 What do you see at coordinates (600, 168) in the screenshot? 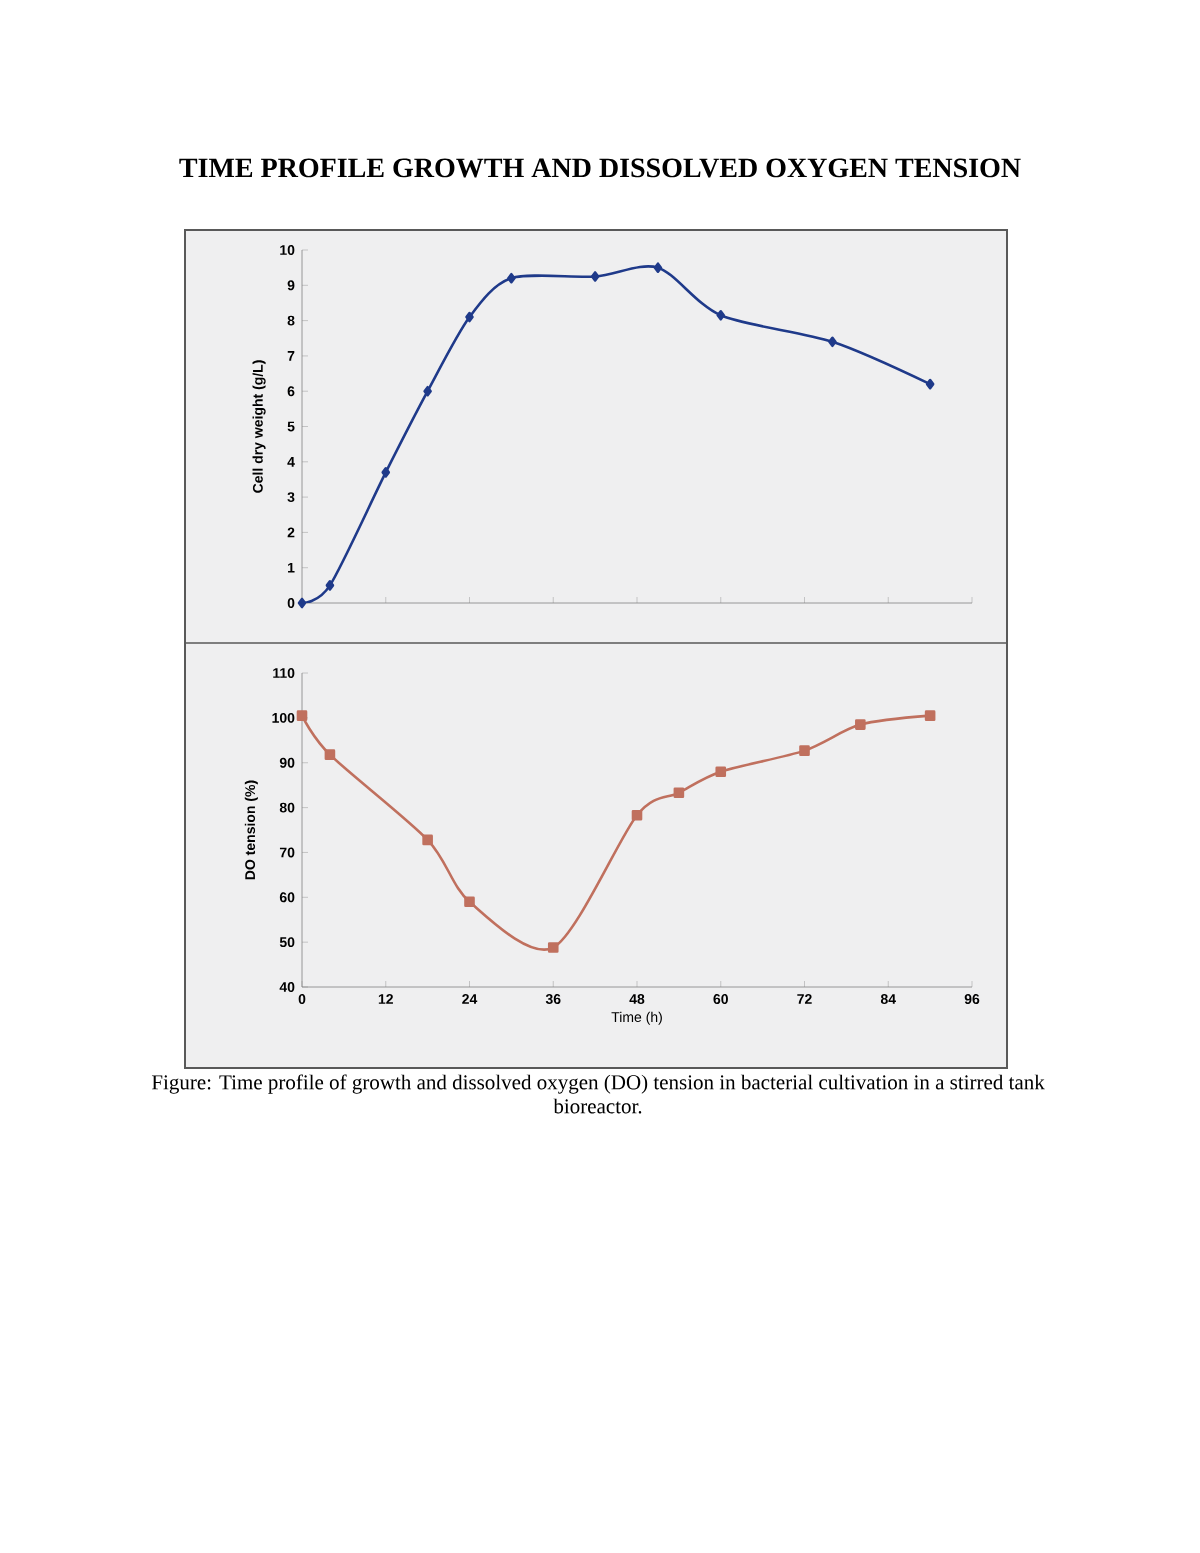
I see `chart-title: TIME PROFILE GROWTH AND DISSOLVED OXYGEN TENSION` at bounding box center [600, 168].